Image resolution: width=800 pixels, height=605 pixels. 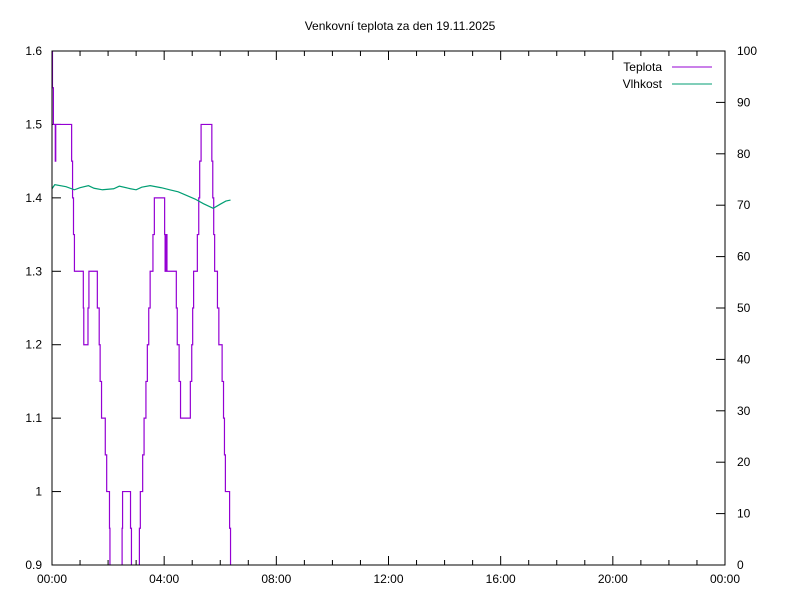 I want to click on y-tick-label: 1.3, so click(x=33, y=271).